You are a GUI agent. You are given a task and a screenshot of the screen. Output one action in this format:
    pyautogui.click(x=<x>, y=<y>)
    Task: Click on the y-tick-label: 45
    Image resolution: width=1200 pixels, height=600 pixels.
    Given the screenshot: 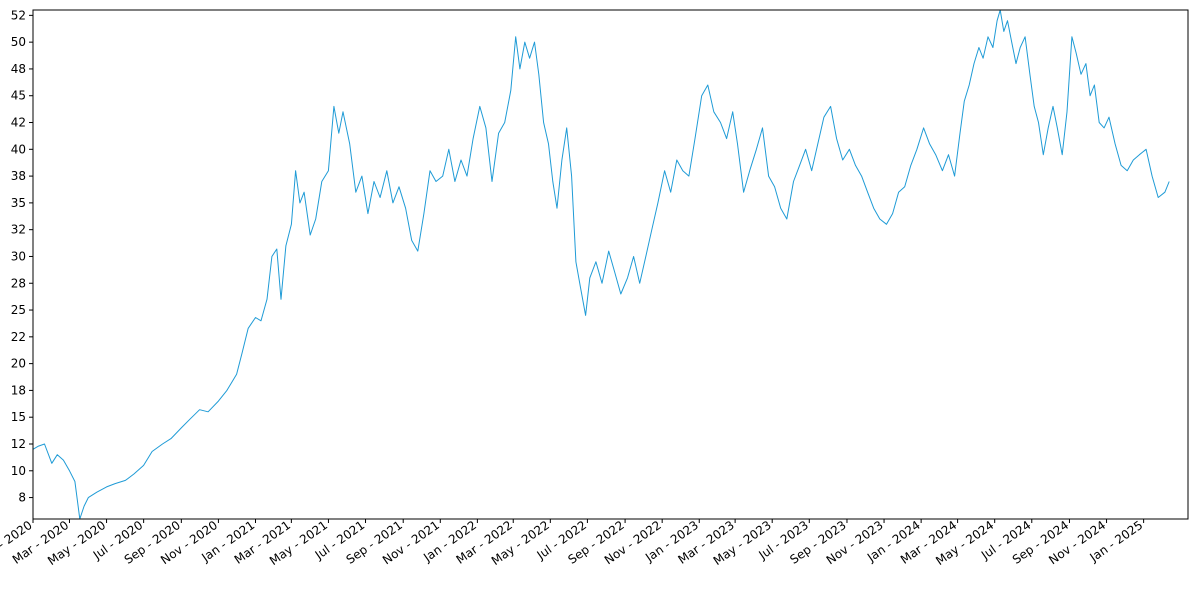 What is the action you would take?
    pyautogui.click(x=18, y=96)
    